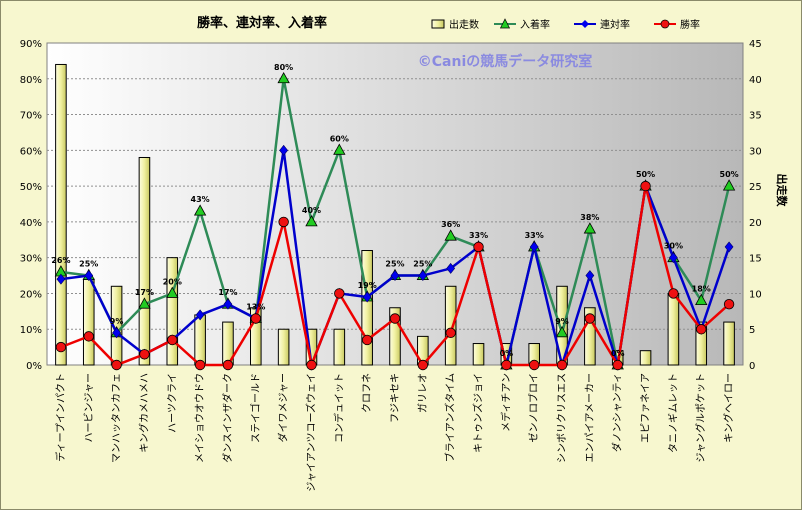 The image size is (802, 510). I want to click on x-tick-label: メディチアン, so click(505, 402).